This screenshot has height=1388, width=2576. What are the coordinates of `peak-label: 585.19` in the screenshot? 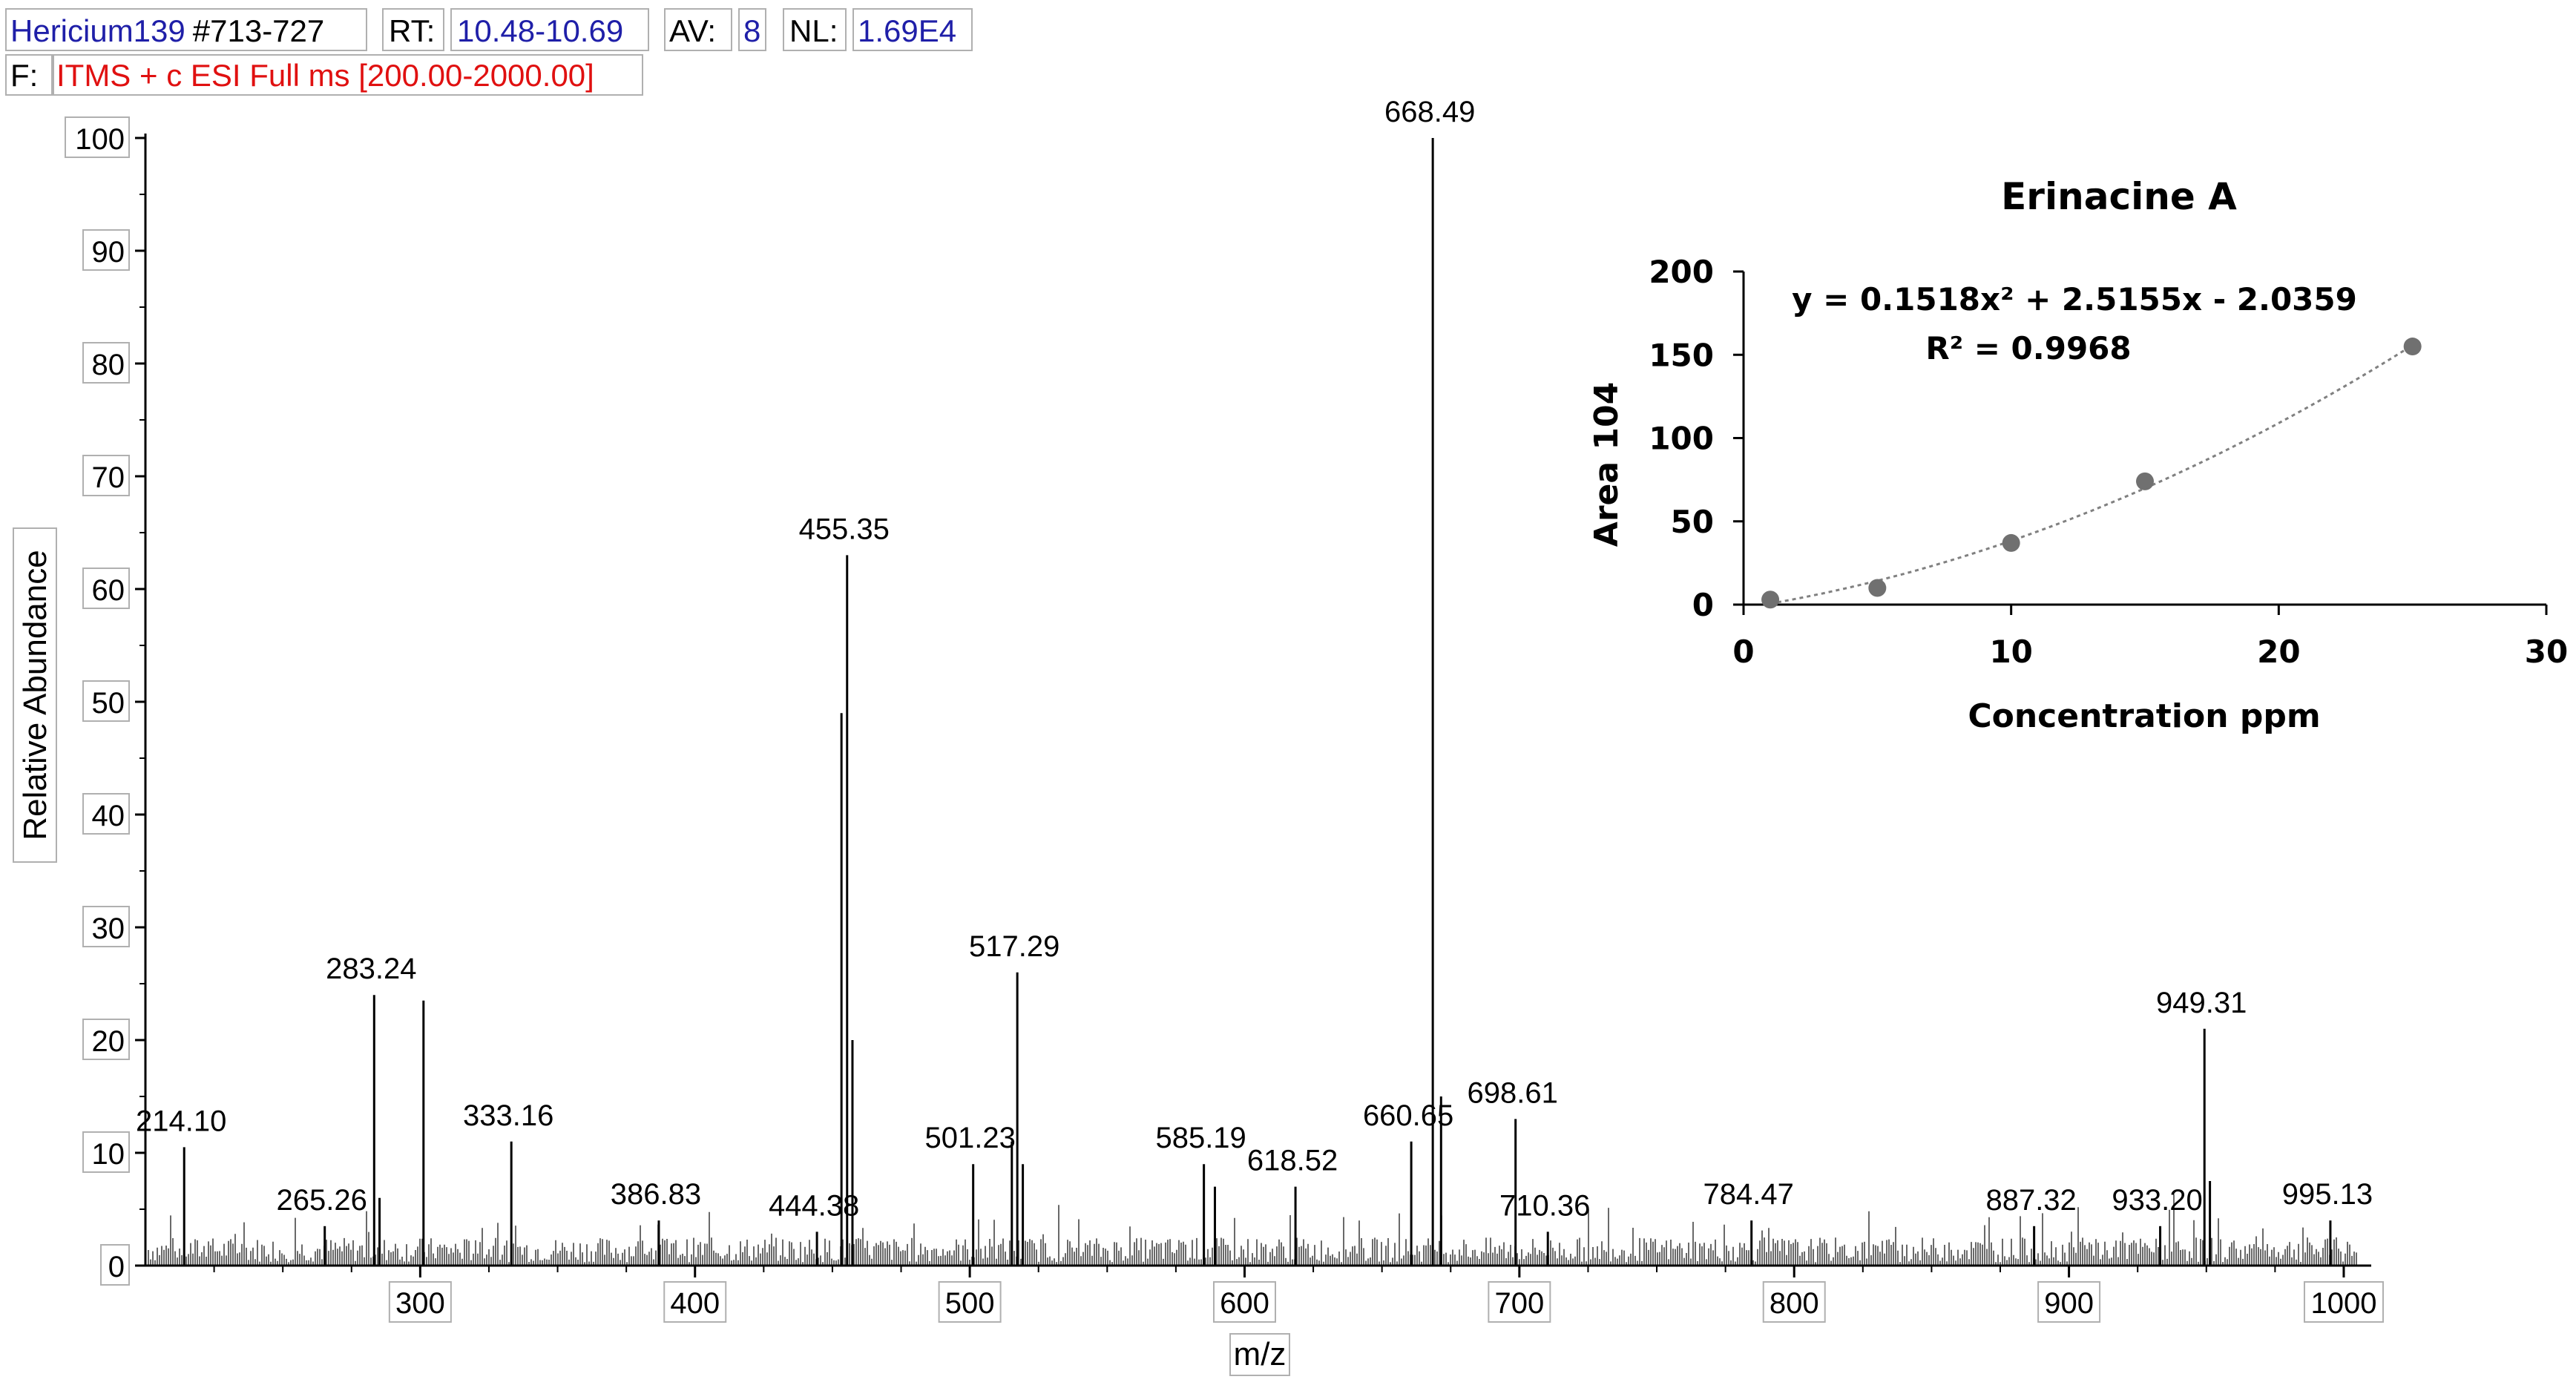 It's located at (1200, 1138).